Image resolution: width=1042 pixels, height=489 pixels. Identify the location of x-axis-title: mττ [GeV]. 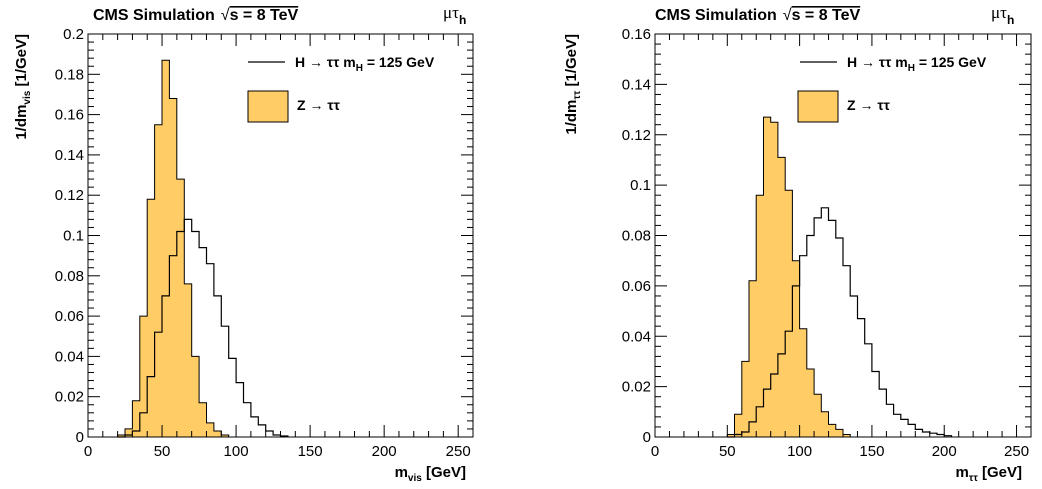
(989, 474).